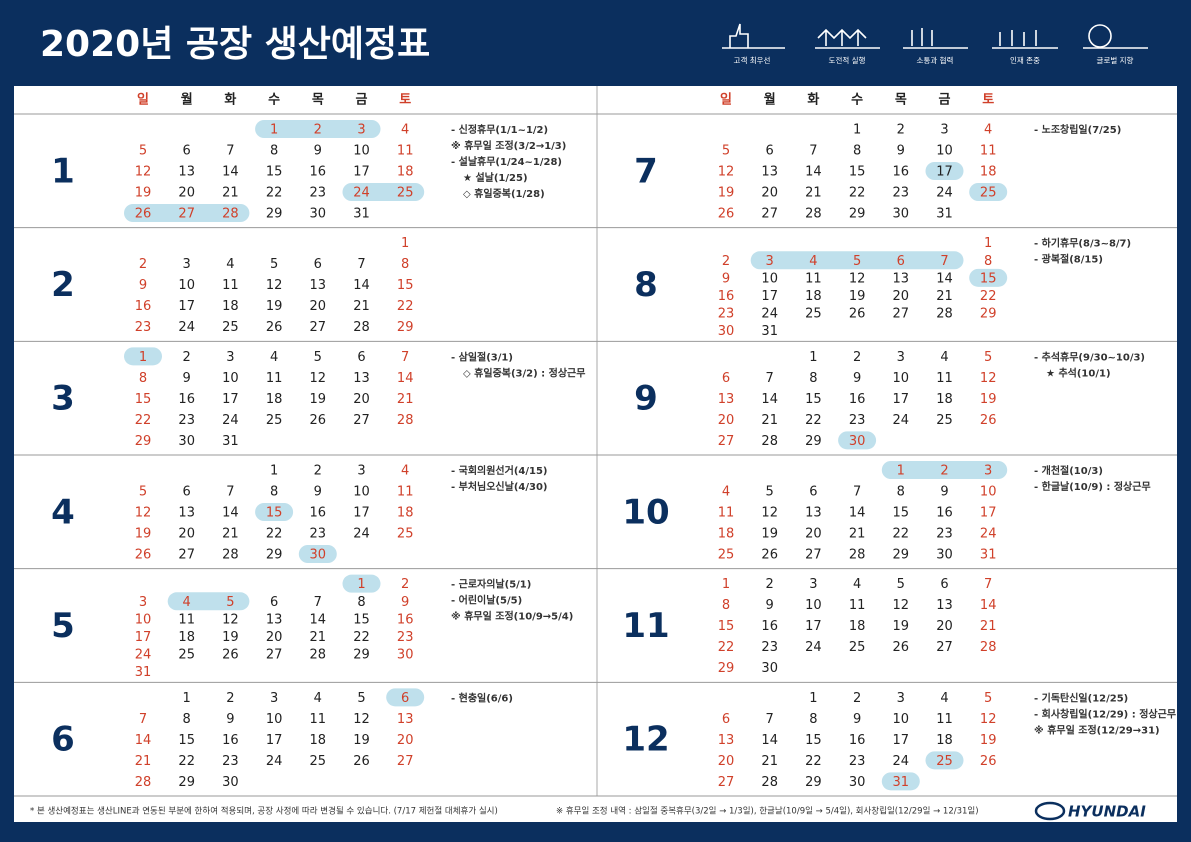 Image resolution: width=1191 pixels, height=842 pixels. I want to click on note: - 국회의원선거(4/15), so click(499, 470).